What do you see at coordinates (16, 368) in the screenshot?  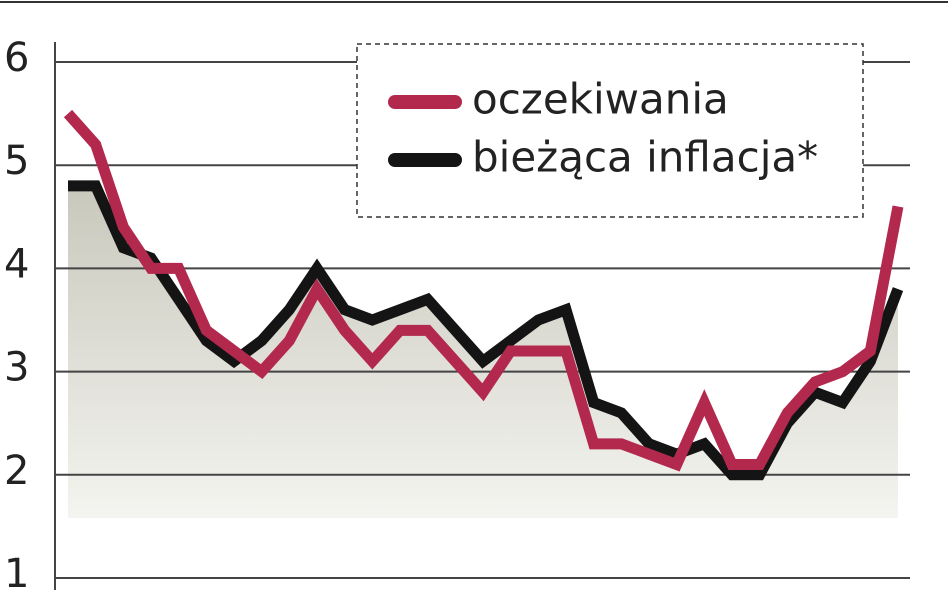 I see `y-tick-label: 3` at bounding box center [16, 368].